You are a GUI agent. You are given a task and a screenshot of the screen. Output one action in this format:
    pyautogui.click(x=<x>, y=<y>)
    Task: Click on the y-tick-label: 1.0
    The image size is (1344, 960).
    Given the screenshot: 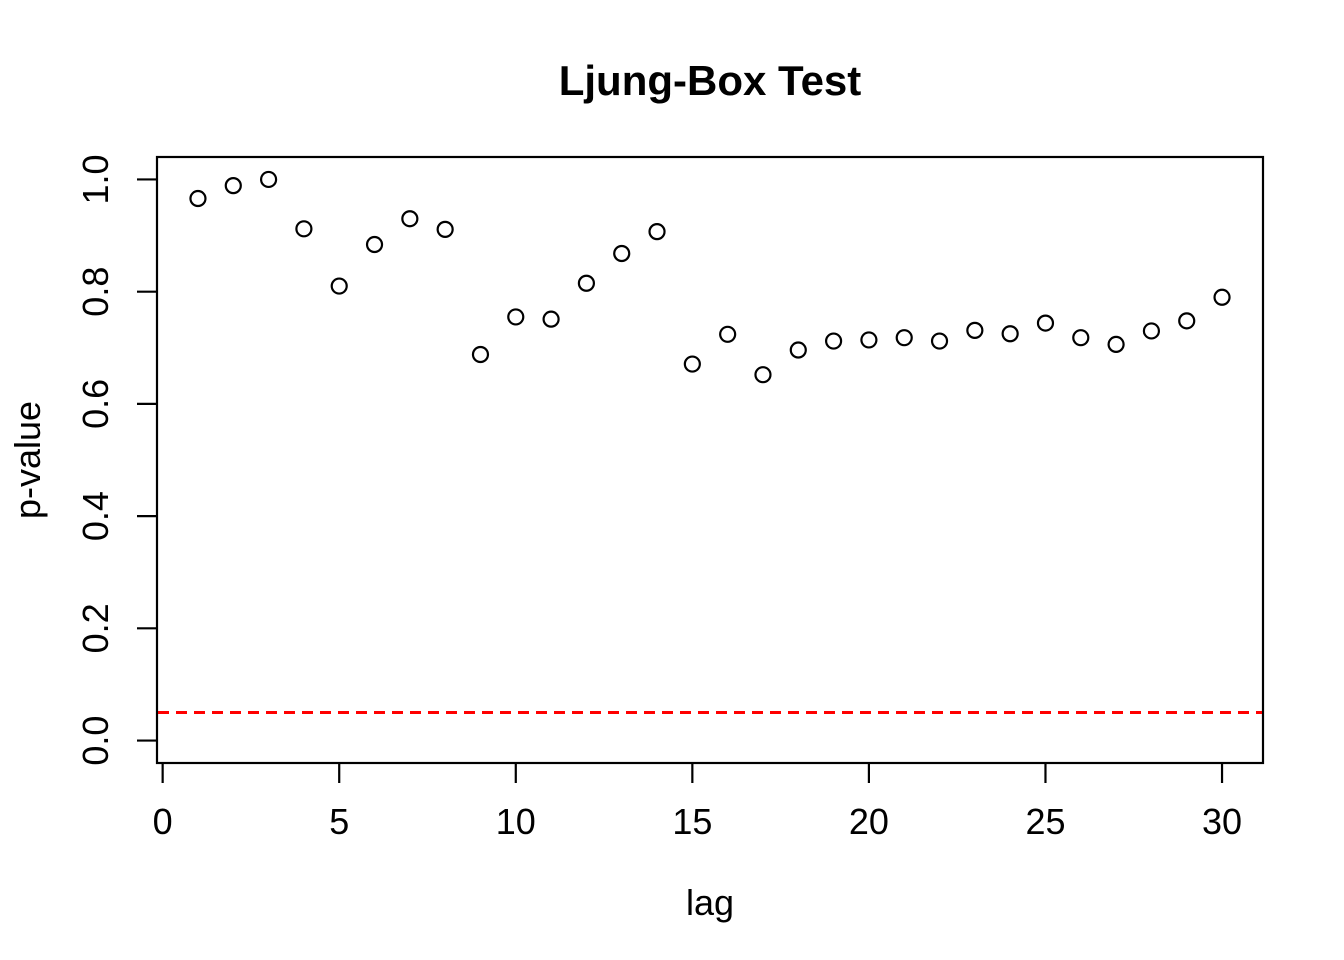 What is the action you would take?
    pyautogui.click(x=95, y=179)
    